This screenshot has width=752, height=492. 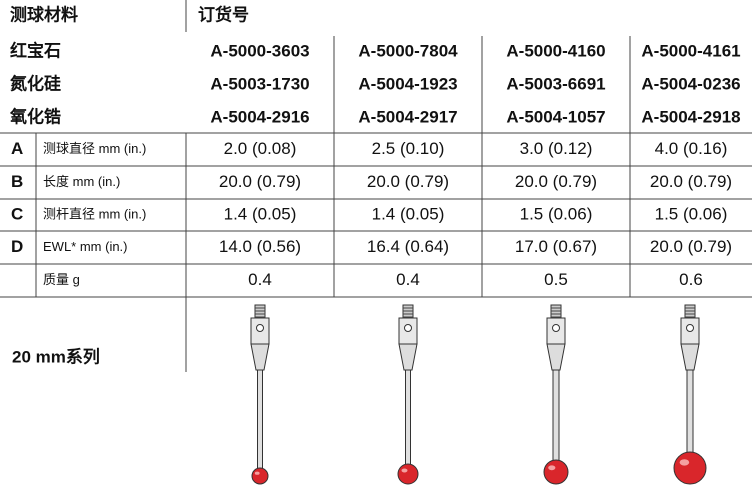 I want to click on spec-value: 16.4 (0.64), so click(x=408, y=246).